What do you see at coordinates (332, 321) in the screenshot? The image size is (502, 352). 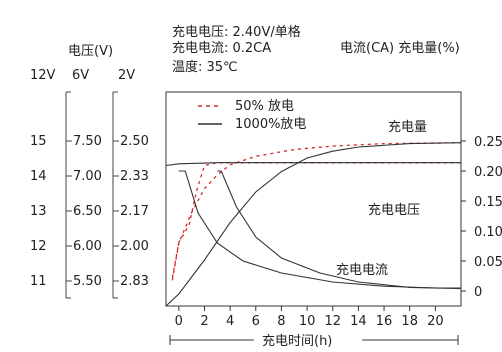 I see `x-tick-label: 12` at bounding box center [332, 321].